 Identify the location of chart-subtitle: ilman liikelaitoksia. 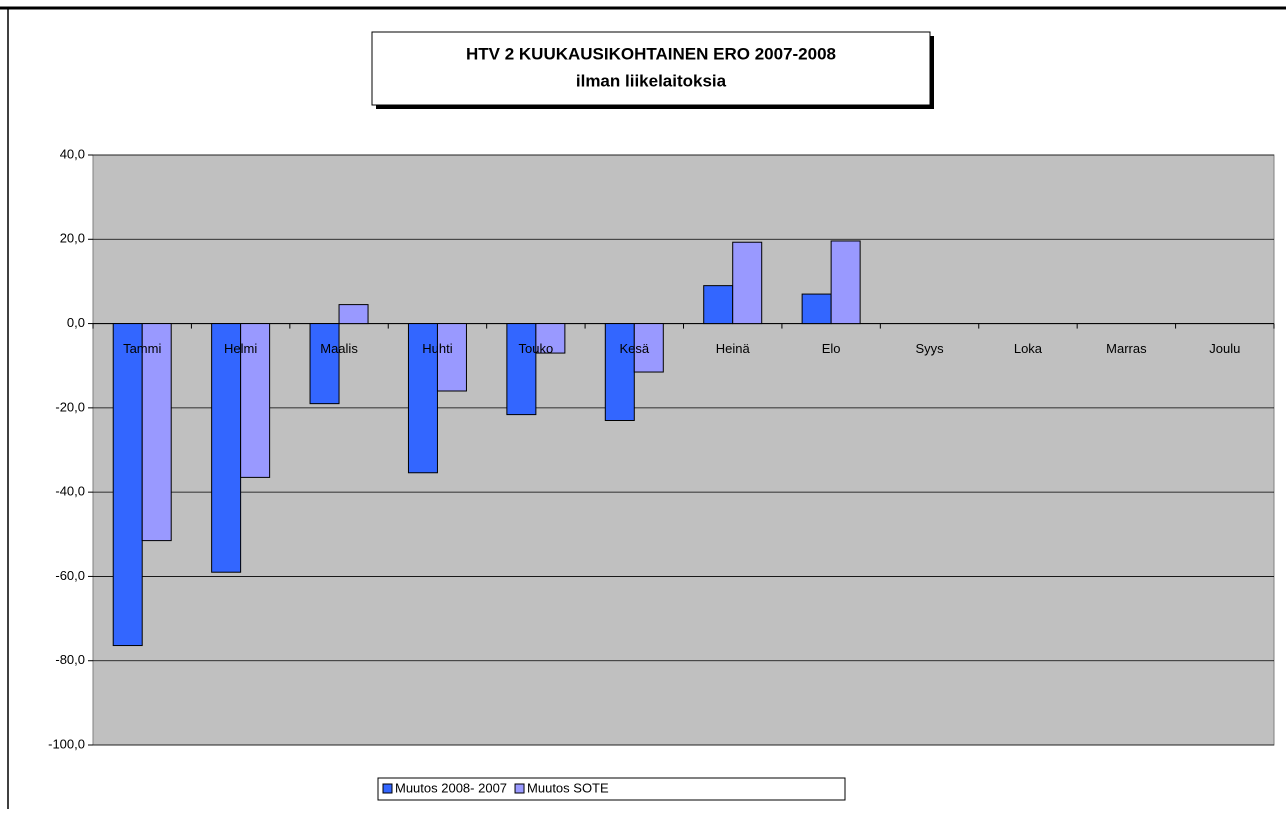
(651, 80).